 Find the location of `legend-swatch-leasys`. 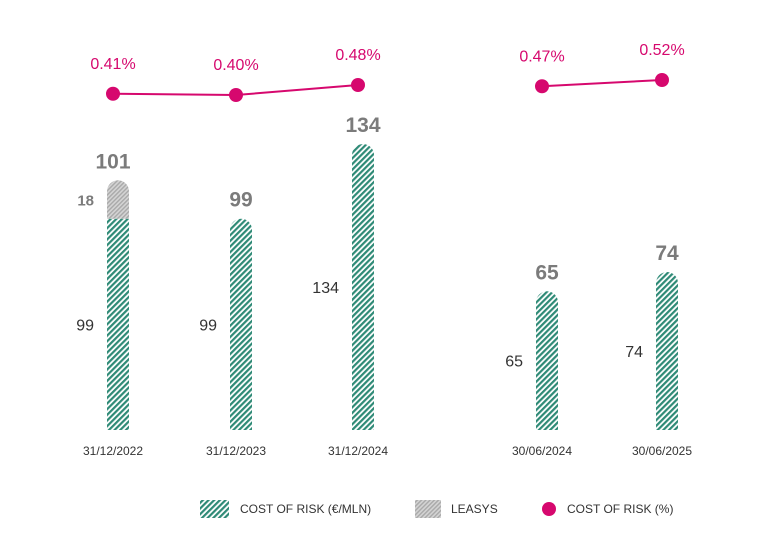

legend-swatch-leasys is located at coordinates (428, 509).